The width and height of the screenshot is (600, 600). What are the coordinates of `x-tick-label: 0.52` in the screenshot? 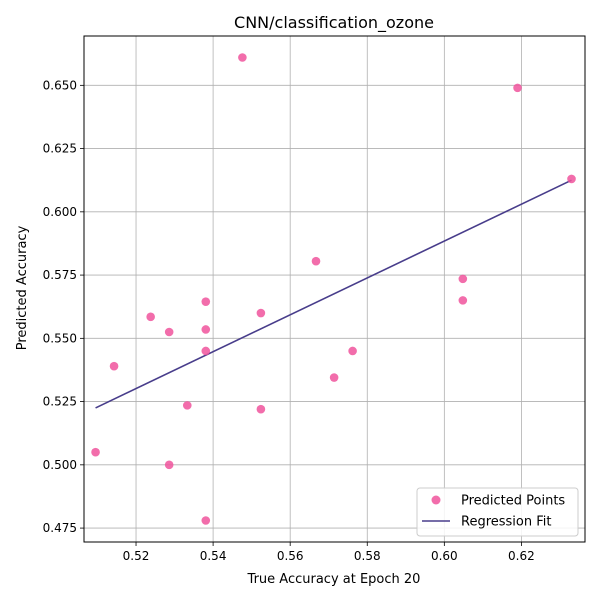 It's located at (136, 556).